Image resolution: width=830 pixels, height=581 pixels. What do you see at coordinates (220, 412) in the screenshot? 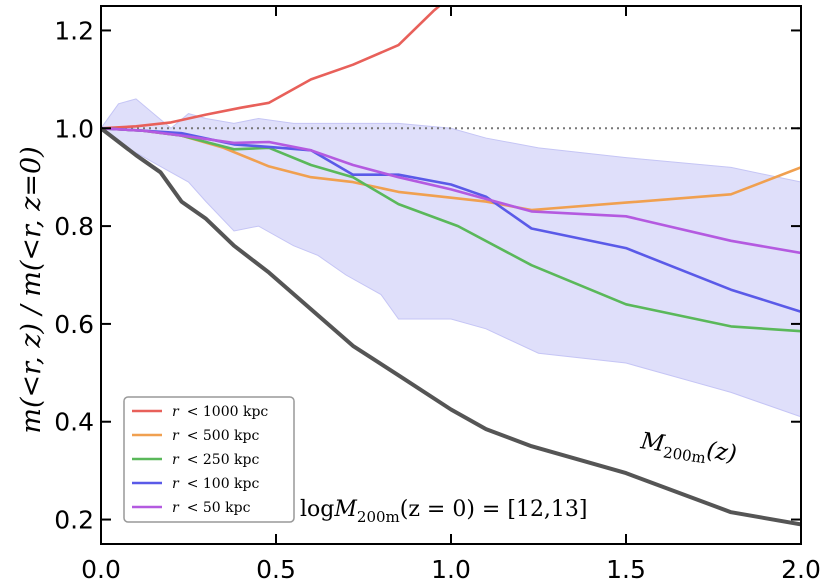
I see `legend-label: r < 1000 kpc` at bounding box center [220, 412].